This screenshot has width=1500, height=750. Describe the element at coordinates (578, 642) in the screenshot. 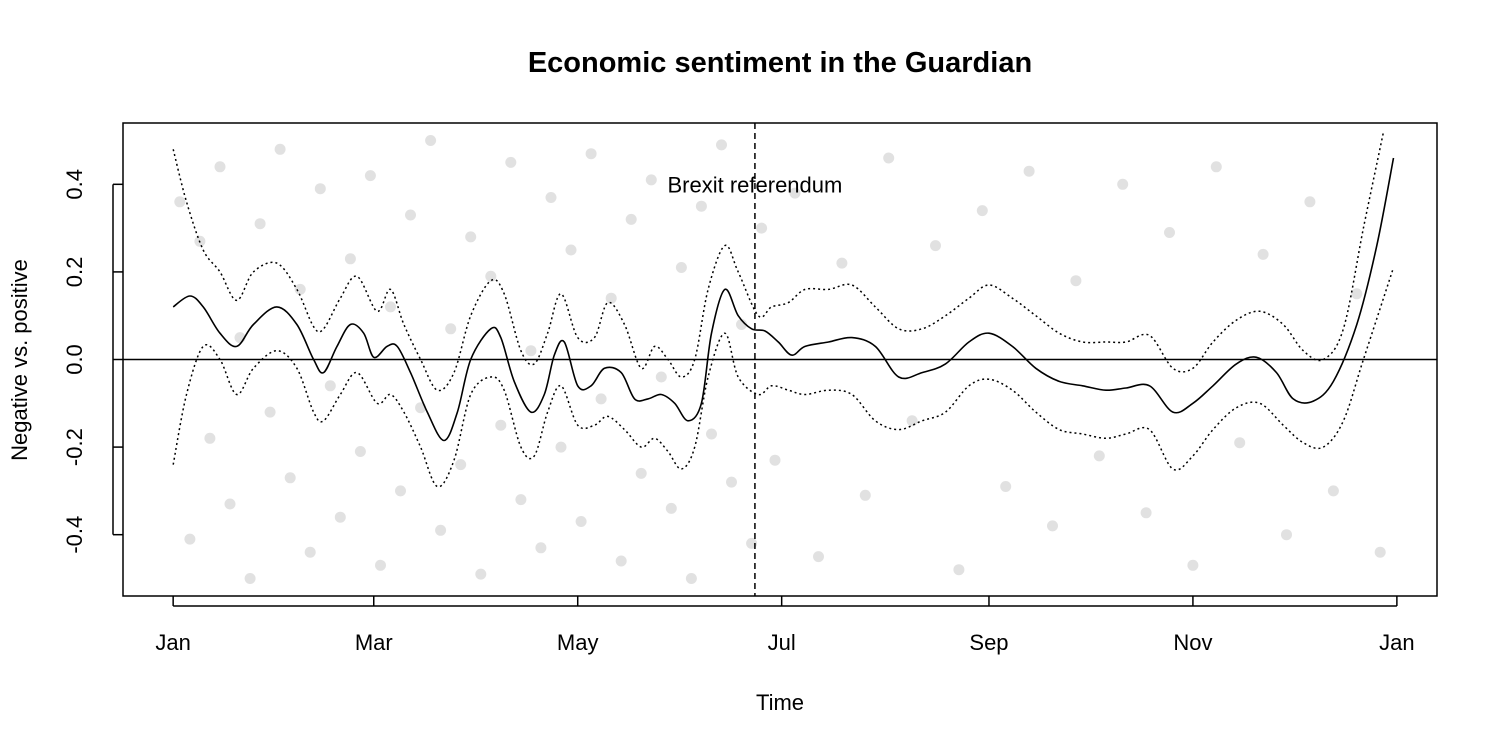

I see `x-tick-label: May` at that location.